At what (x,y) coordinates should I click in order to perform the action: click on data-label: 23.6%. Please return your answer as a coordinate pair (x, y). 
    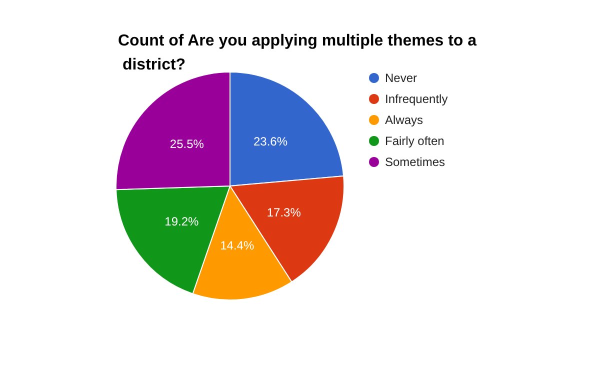
    Looking at the image, I should click on (271, 141).